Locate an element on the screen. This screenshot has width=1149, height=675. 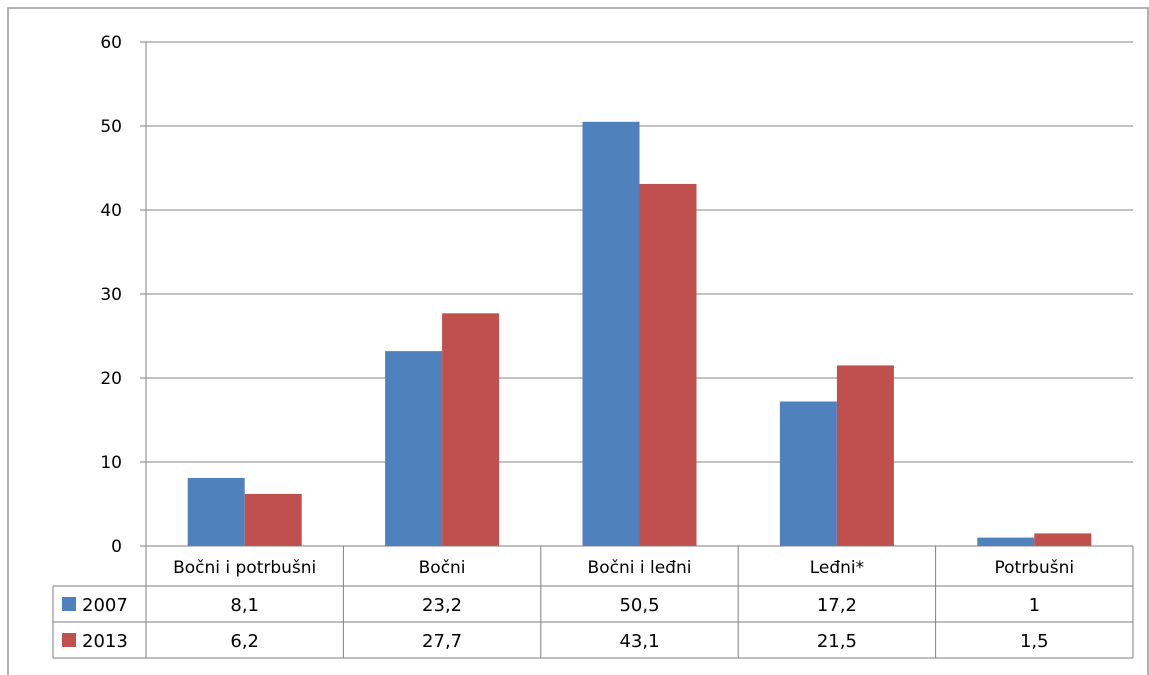
data-cell: 21,5 is located at coordinates (837, 641).